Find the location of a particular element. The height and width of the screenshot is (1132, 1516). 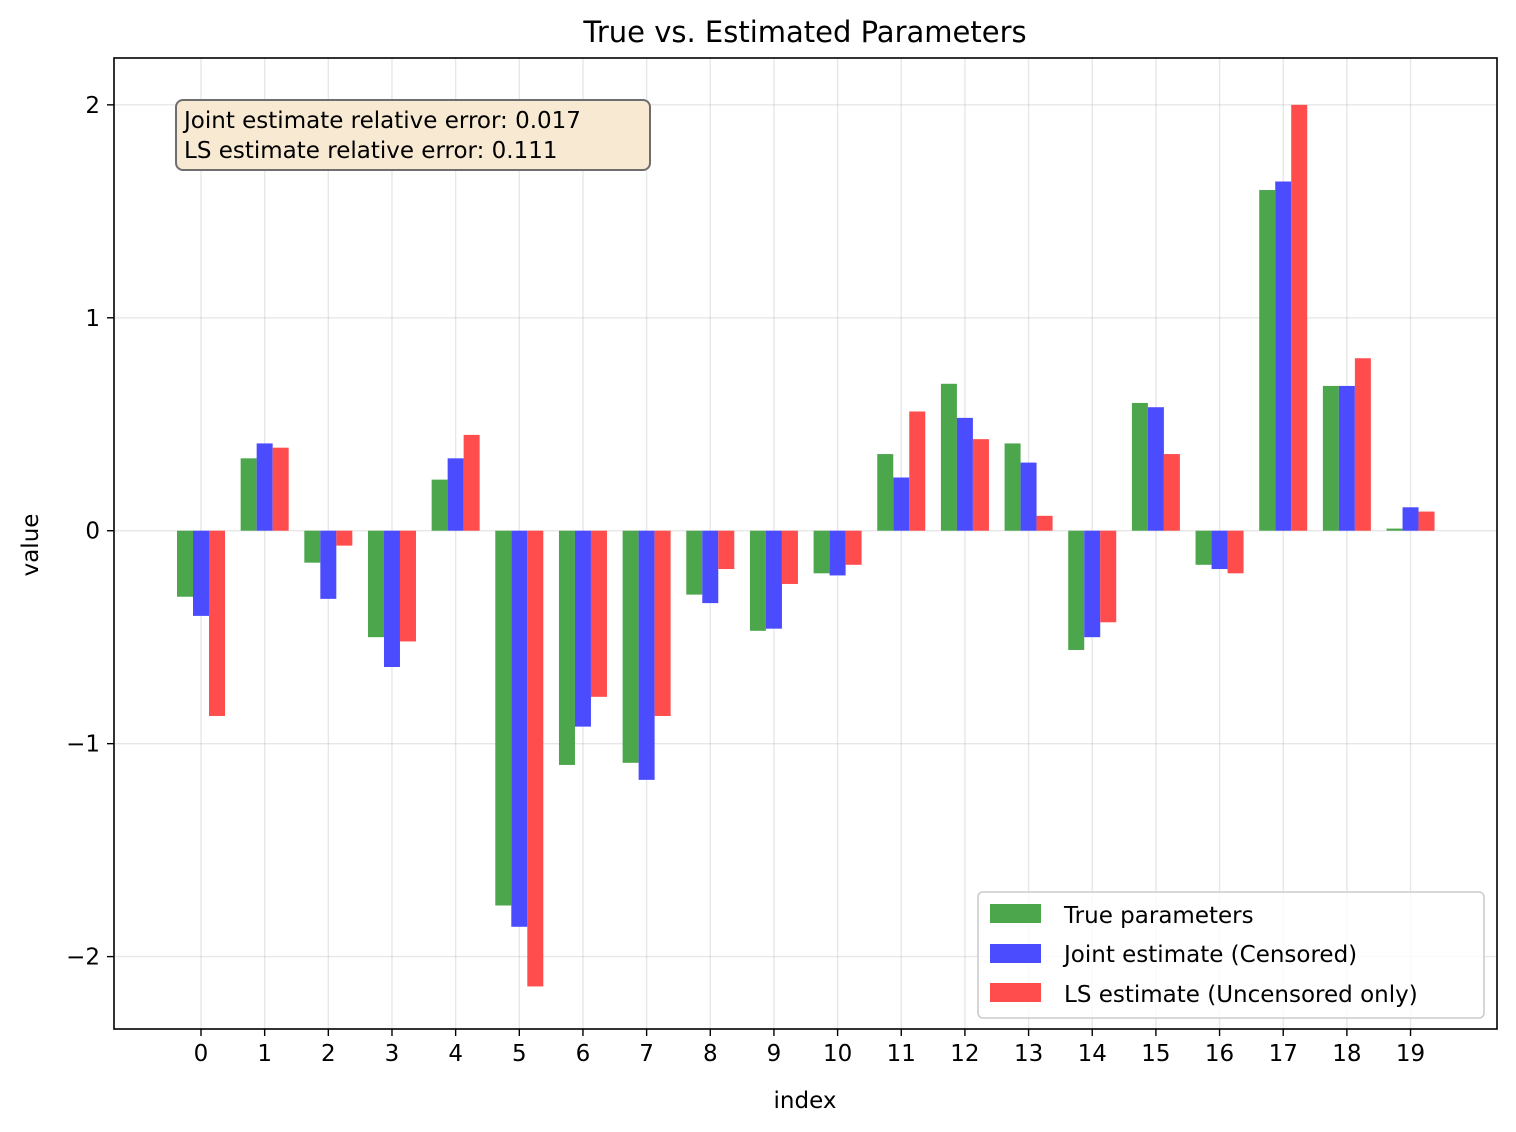

x-tick-label: 8 is located at coordinates (710, 1054).